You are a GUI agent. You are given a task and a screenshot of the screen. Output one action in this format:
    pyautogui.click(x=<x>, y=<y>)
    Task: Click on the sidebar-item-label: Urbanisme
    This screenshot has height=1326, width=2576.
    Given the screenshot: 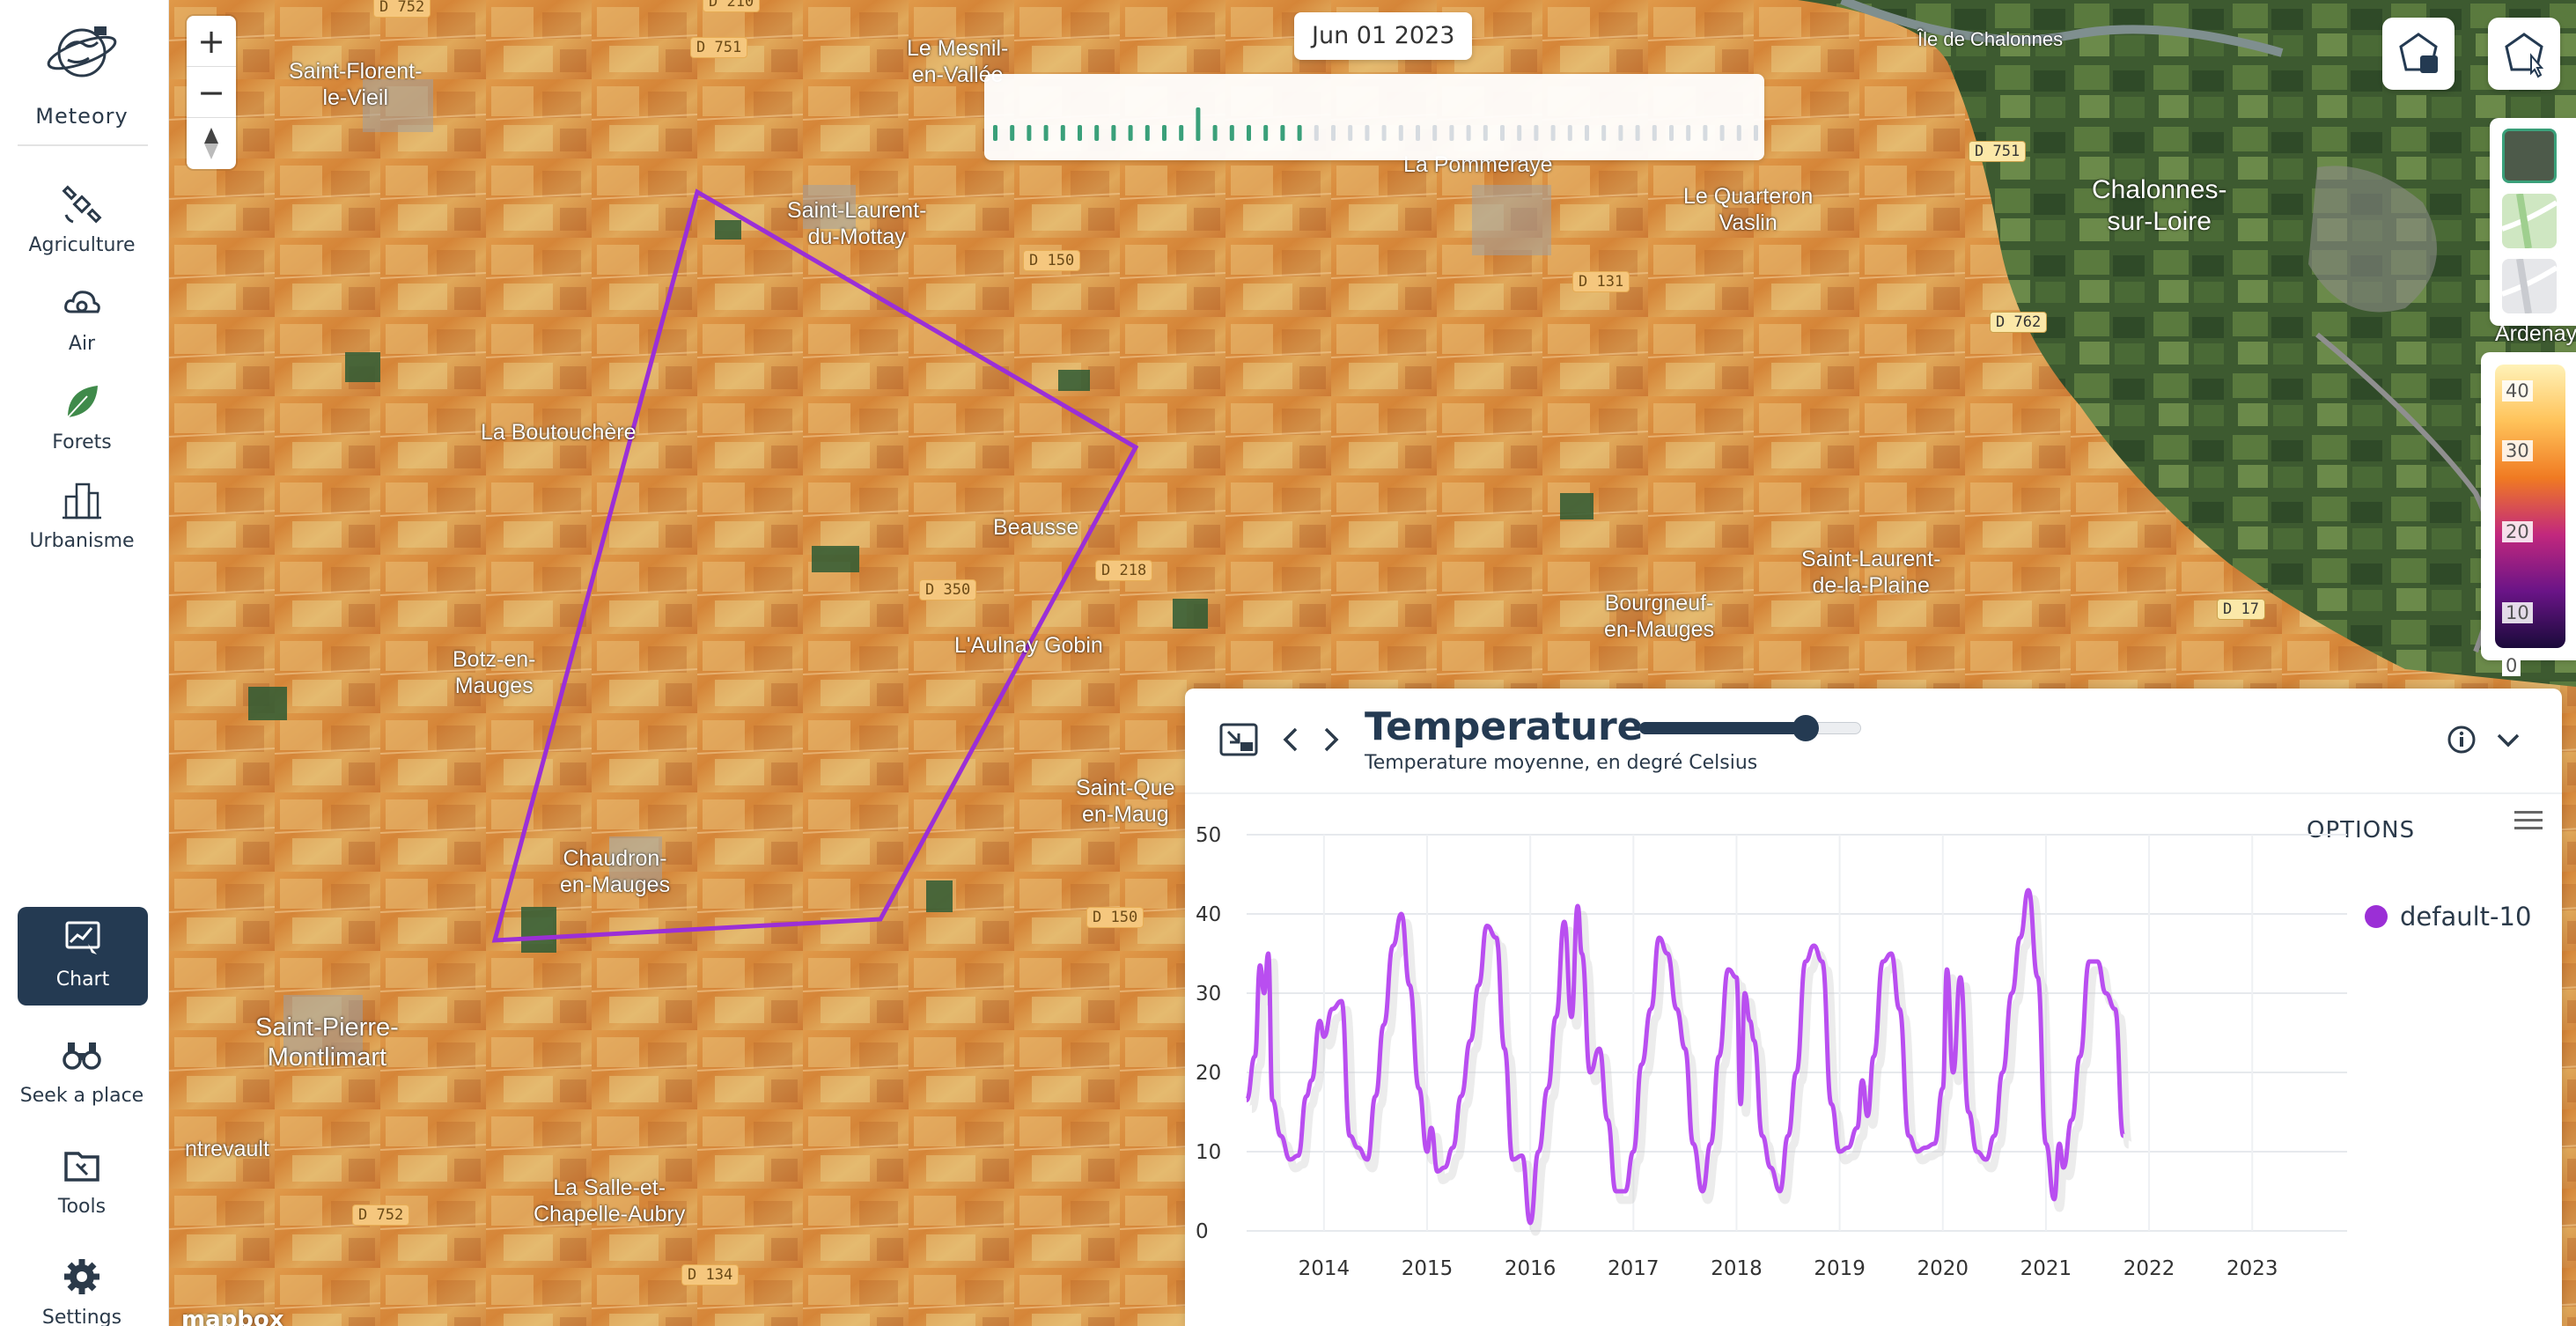 What is the action you would take?
    pyautogui.click(x=82, y=541)
    